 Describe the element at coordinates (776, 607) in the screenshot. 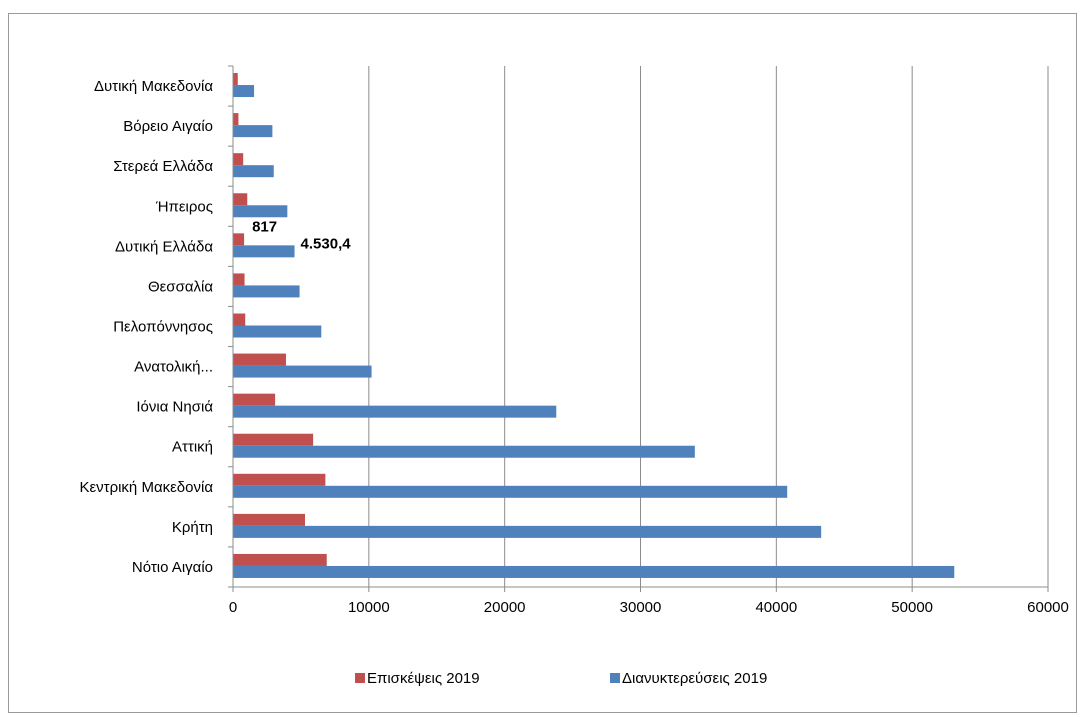

I see `x-tick-label: 40000` at that location.